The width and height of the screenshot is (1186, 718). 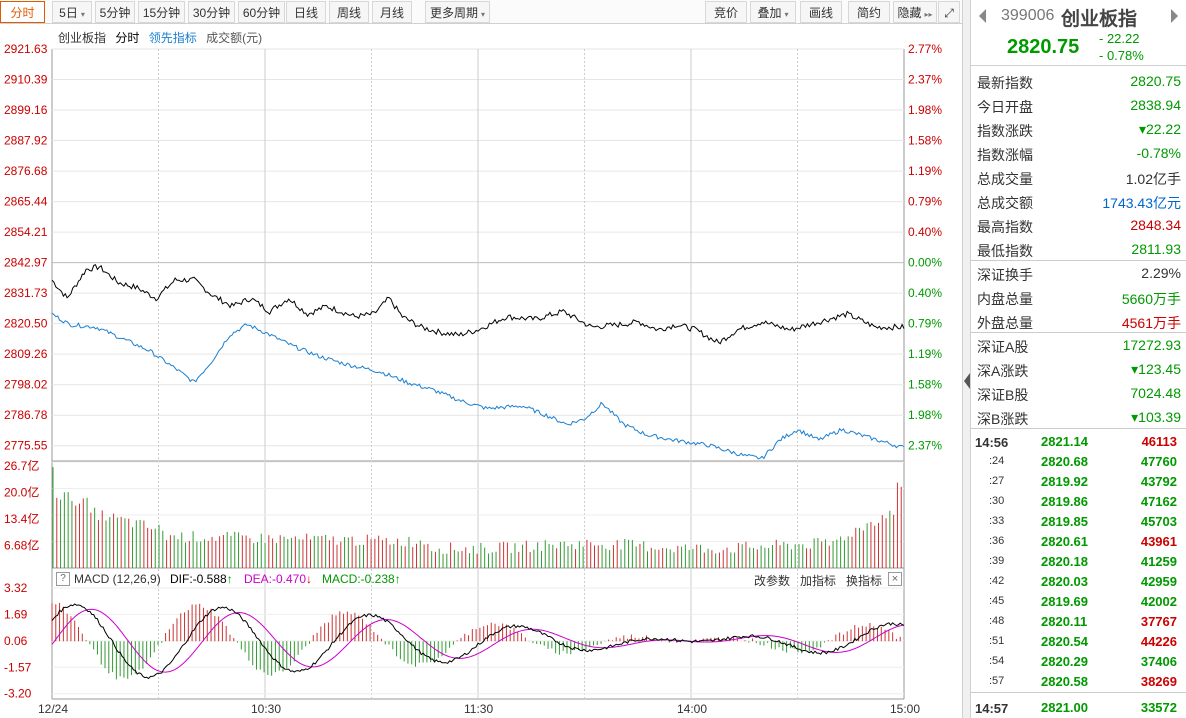 What do you see at coordinates (864, 581) in the screenshot?
I see `swap-indicator-button: 换指标` at bounding box center [864, 581].